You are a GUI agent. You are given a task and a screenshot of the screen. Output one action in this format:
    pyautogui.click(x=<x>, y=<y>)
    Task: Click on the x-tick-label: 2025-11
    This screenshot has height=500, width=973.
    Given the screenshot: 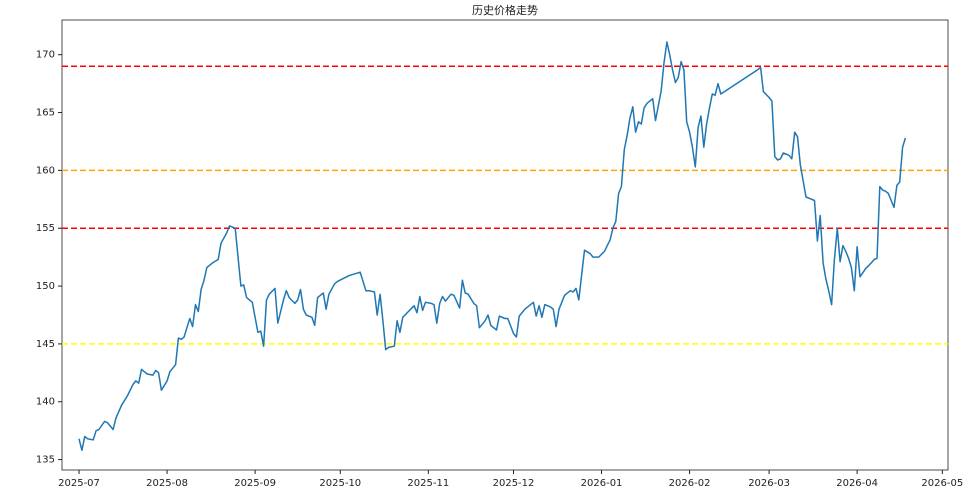 What is the action you would take?
    pyautogui.click(x=428, y=483)
    